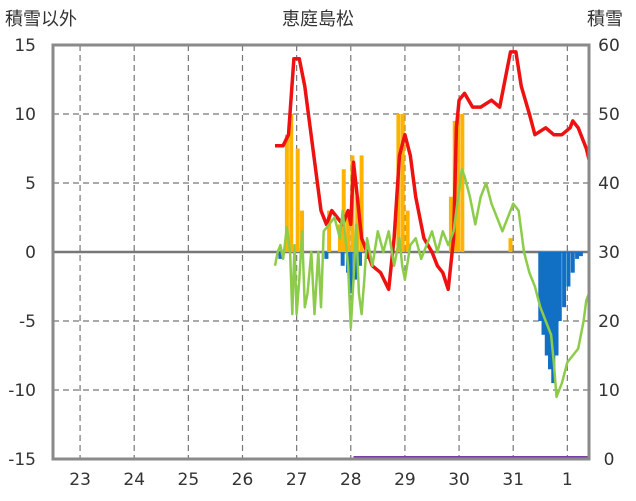  What do you see at coordinates (513, 480) in the screenshot?
I see `x-tick: 31` at bounding box center [513, 480].